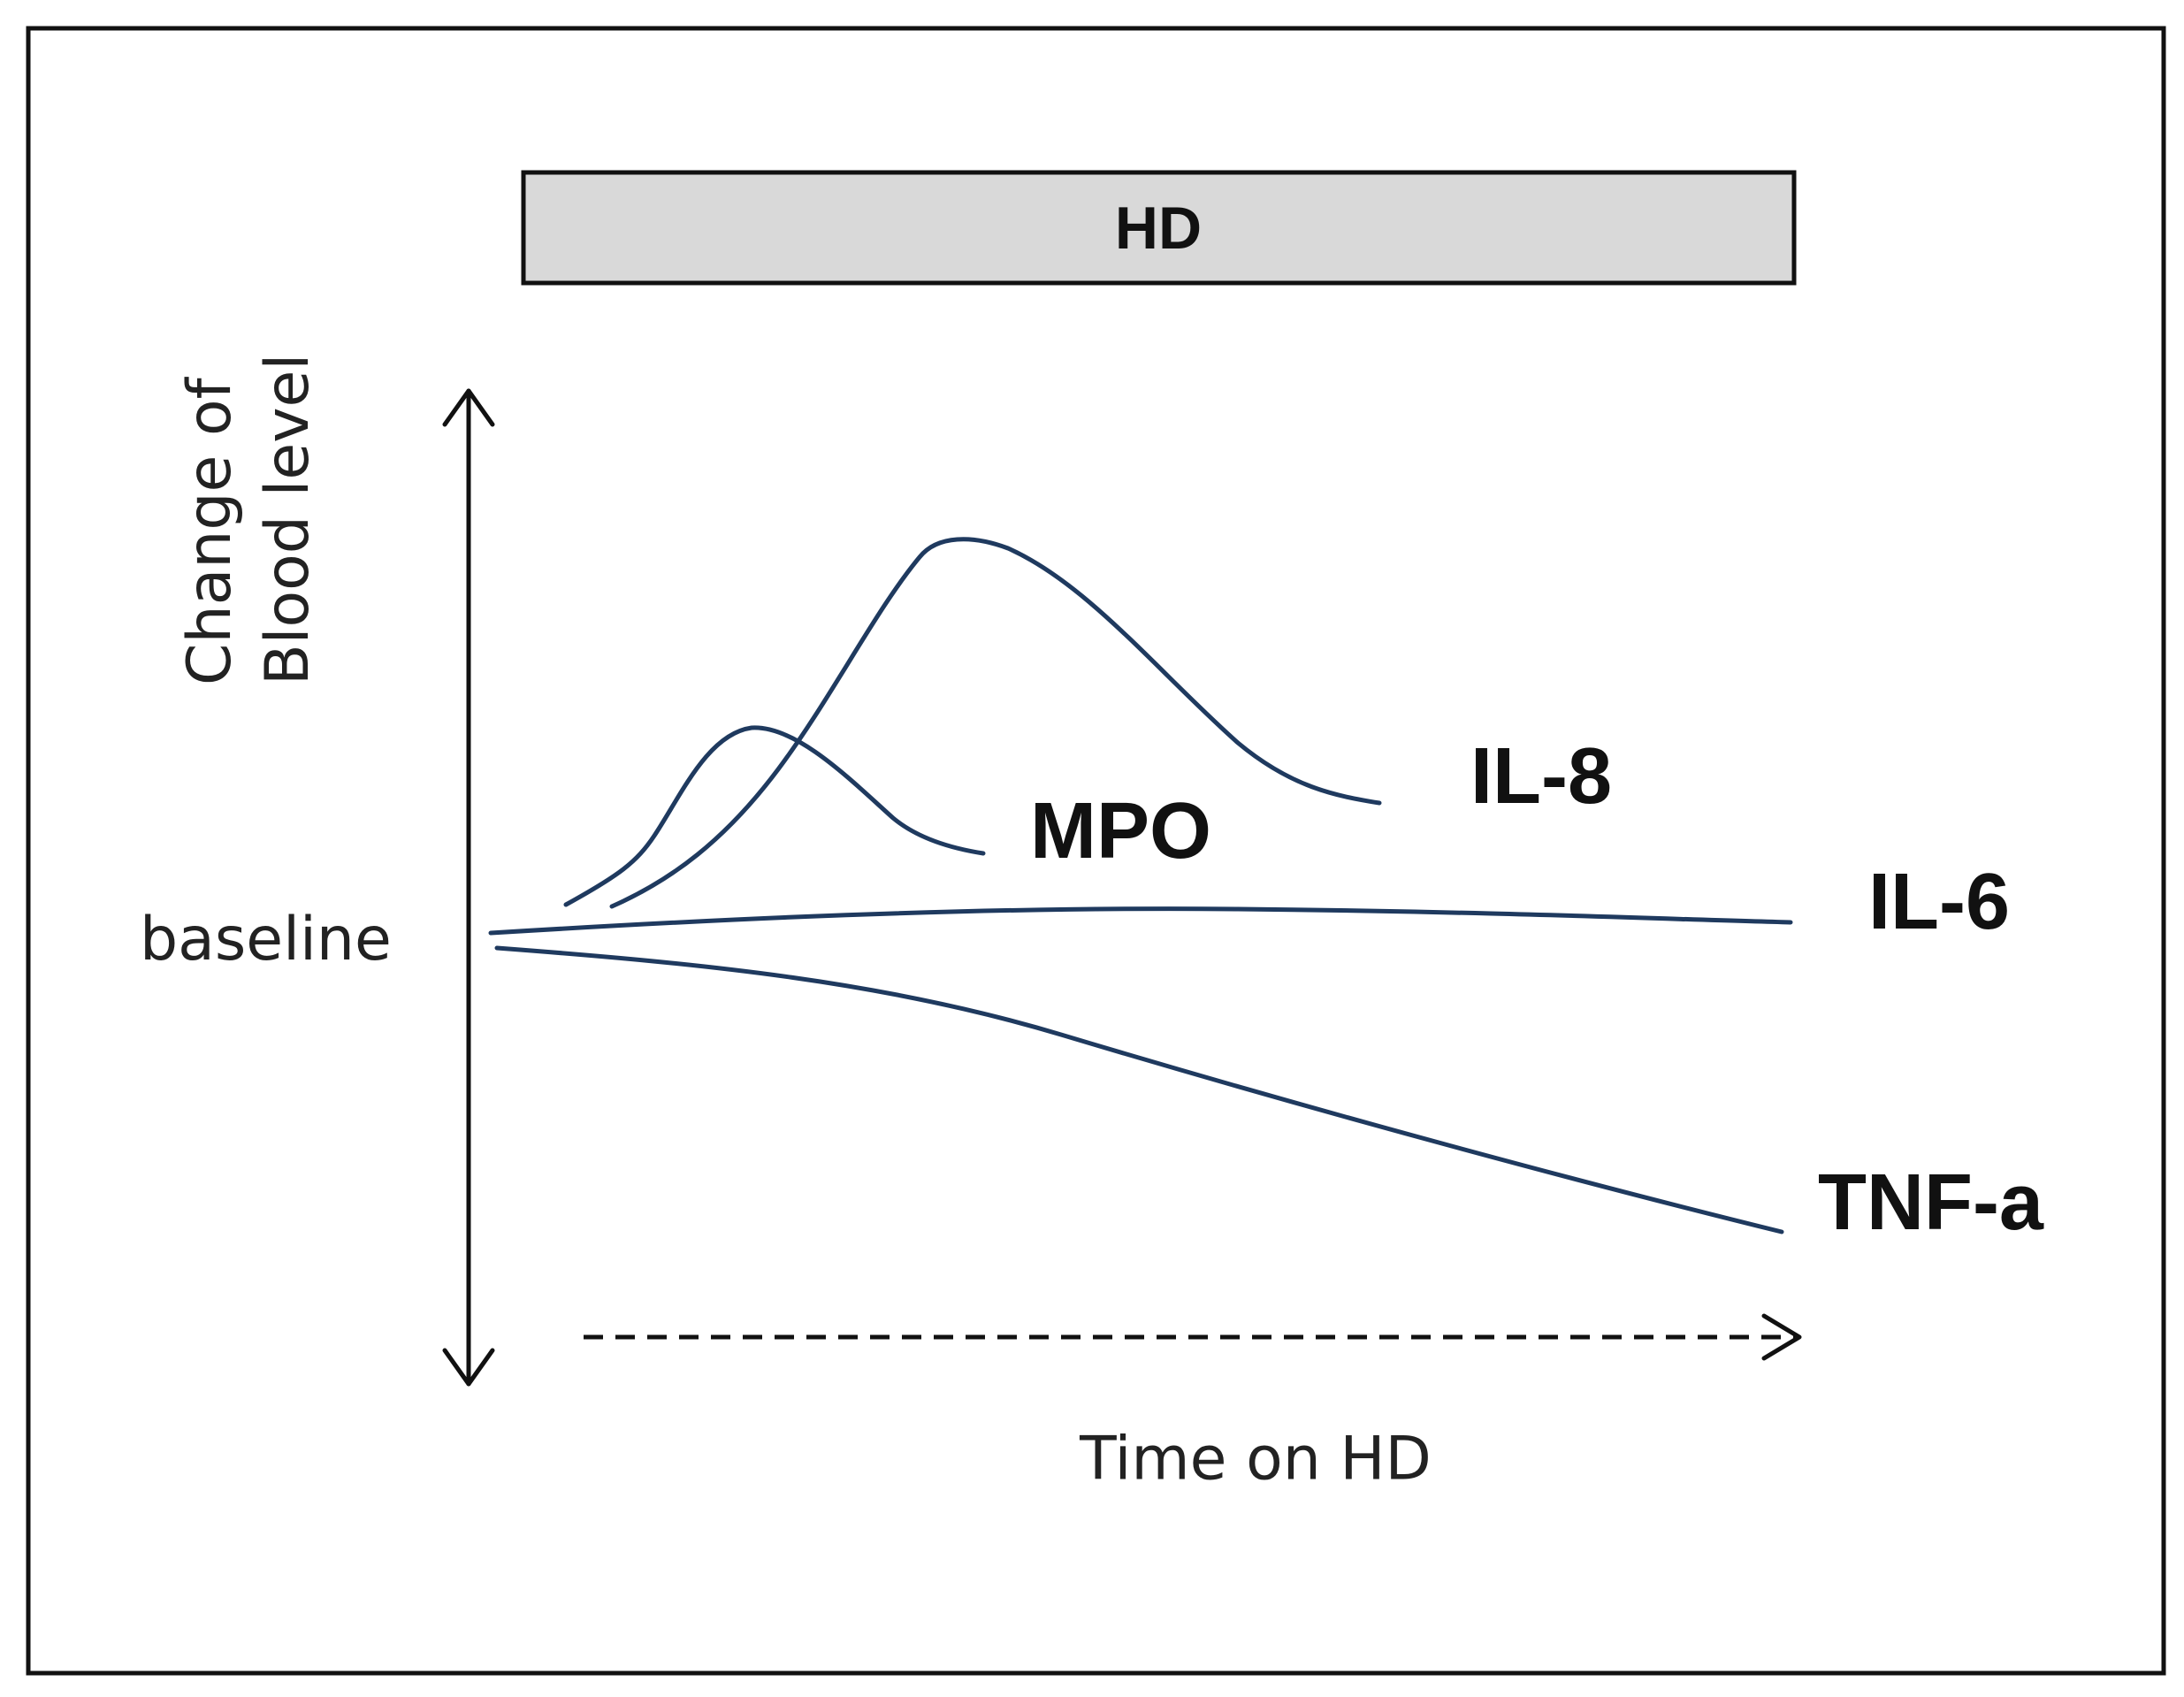  Describe the element at coordinates (468, 1367) in the screenshot. I see `y-axis-down-arrow-icon` at that location.